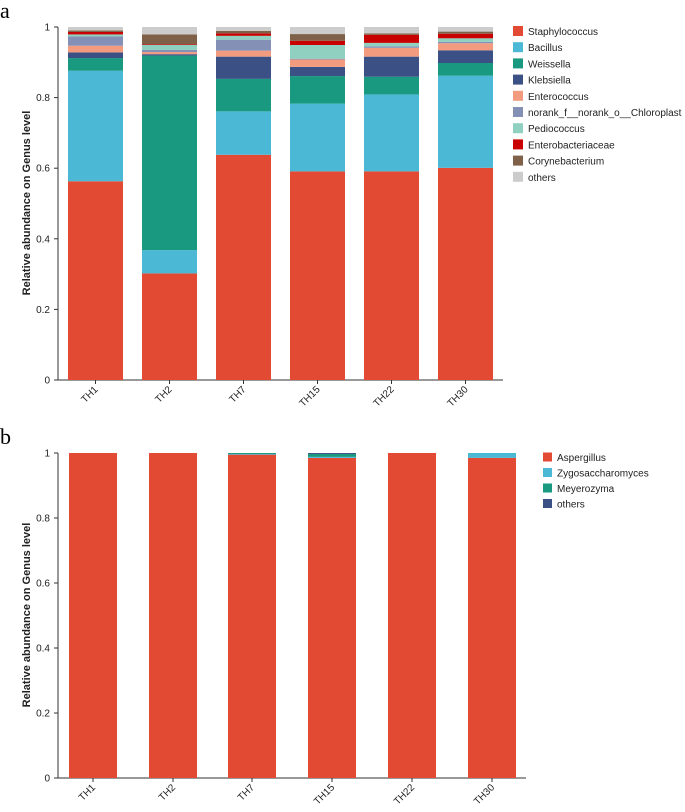 The height and width of the screenshot is (812, 685). What do you see at coordinates (605, 113) in the screenshot?
I see `legend-label: norank_f__norank_o__Chloroplast` at bounding box center [605, 113].